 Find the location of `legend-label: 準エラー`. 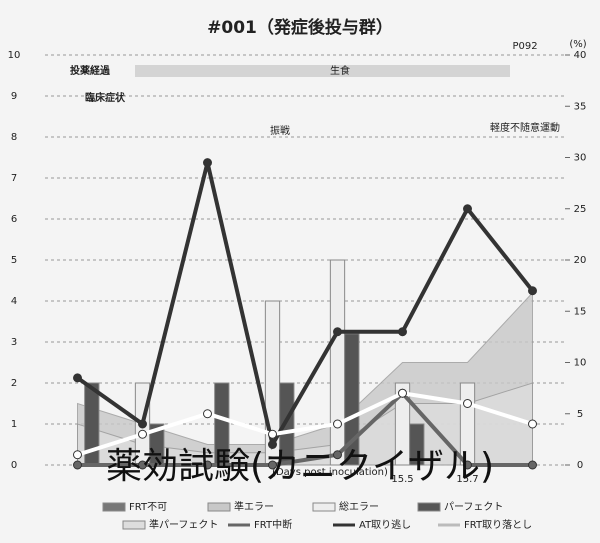

legend-label: 準エラー is located at coordinates (254, 506).